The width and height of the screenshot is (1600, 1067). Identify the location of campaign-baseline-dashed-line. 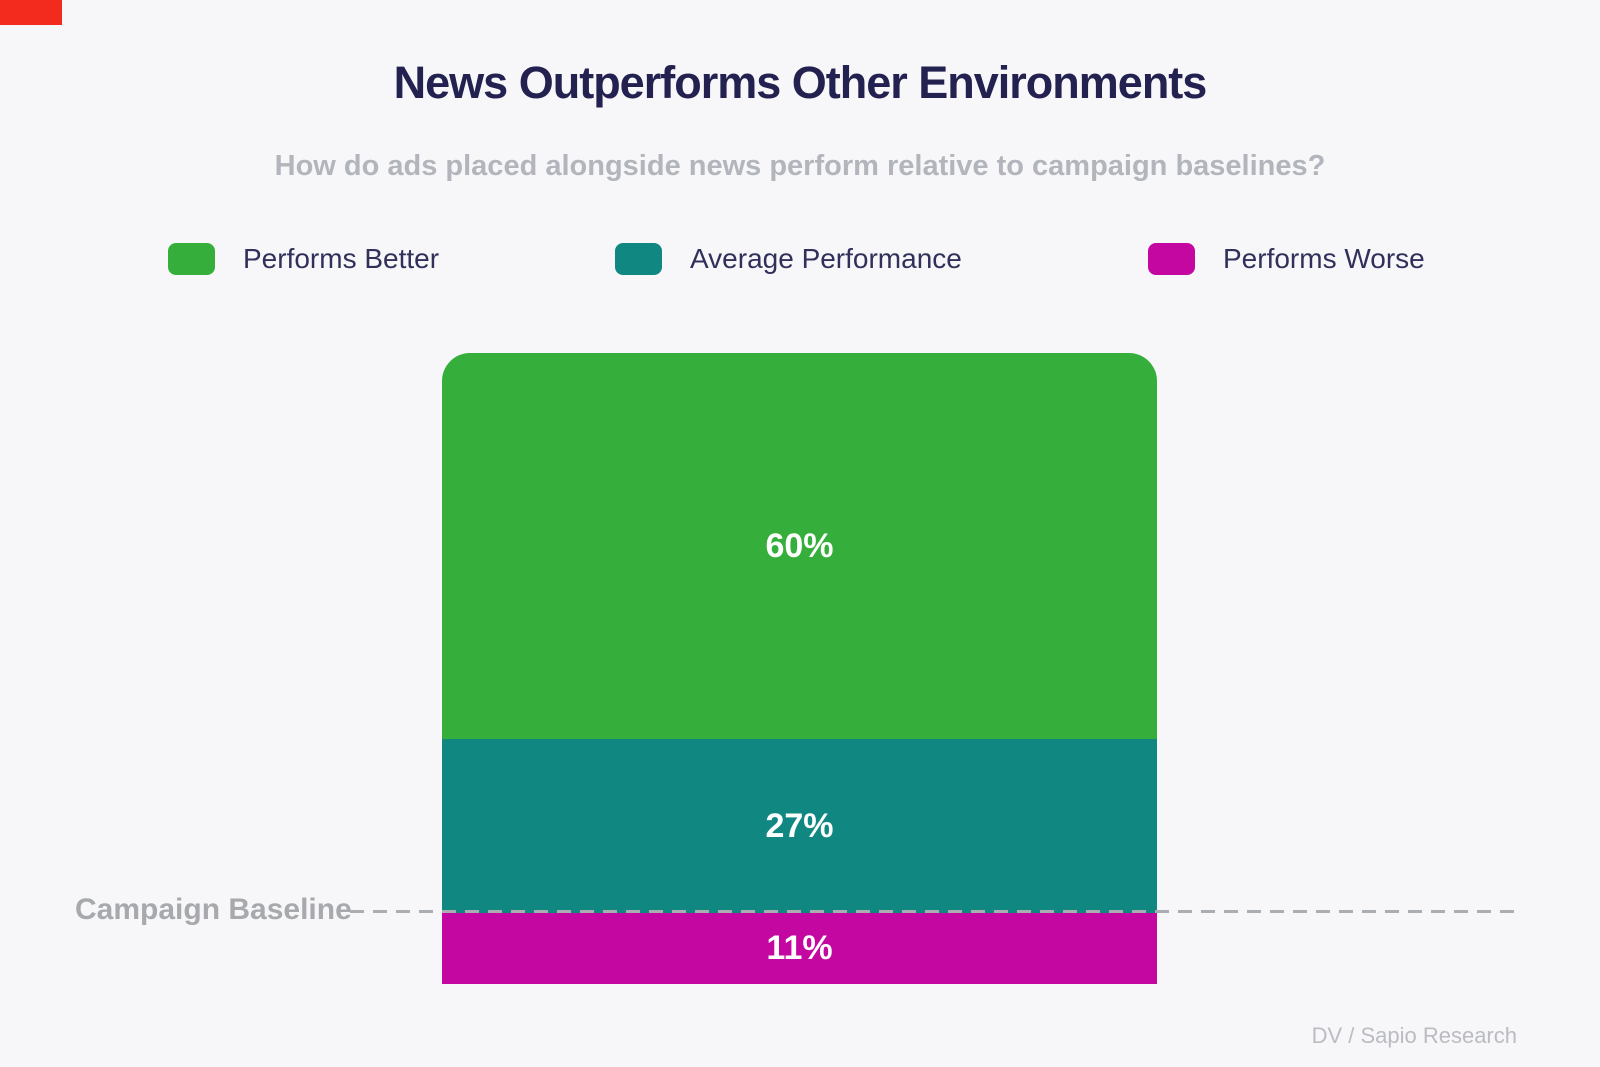
(933, 911).